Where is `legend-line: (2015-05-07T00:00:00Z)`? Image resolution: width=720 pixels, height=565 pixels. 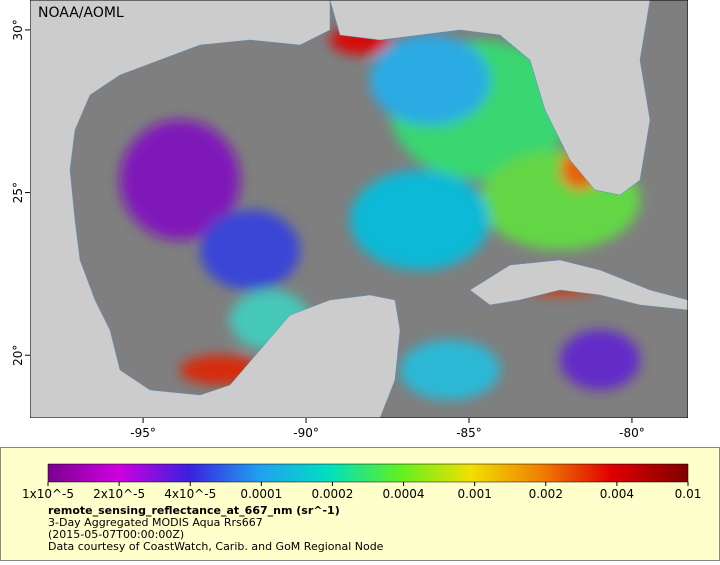 legend-line: (2015-05-07T00:00:00Z) is located at coordinates (116, 534).